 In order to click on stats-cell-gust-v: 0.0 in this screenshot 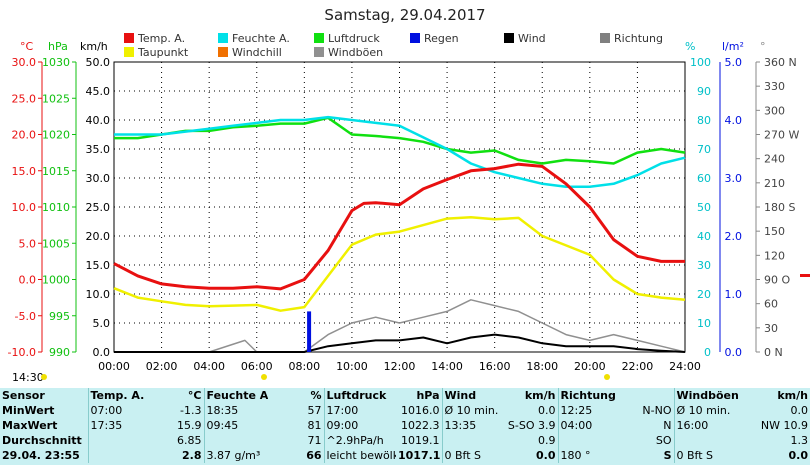, I will do `click(798, 455)`.